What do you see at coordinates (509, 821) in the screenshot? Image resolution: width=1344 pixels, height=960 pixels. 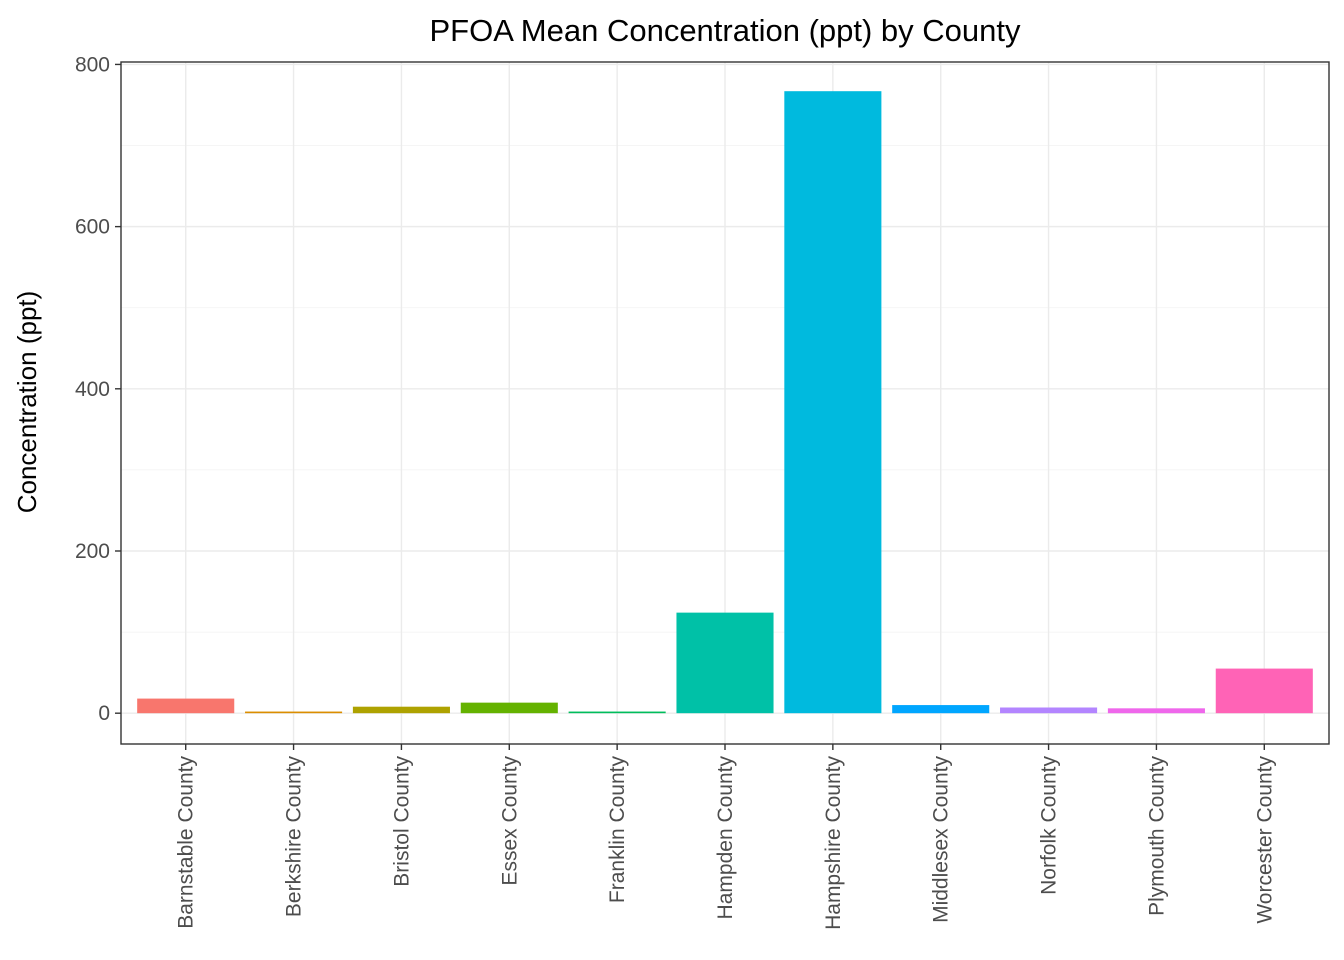 I see `x-tick-label: Essex County` at bounding box center [509, 821].